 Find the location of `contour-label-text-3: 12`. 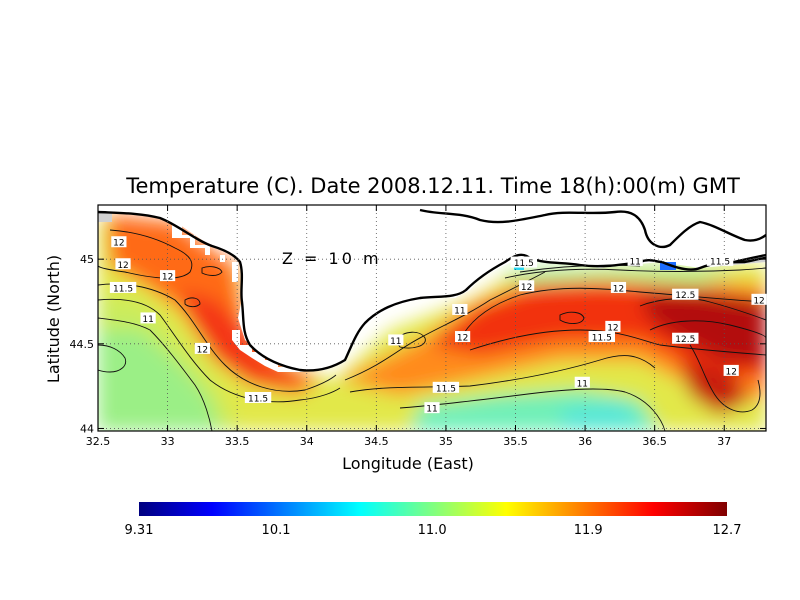

contour-label-text-3: 12 is located at coordinates (167, 278).